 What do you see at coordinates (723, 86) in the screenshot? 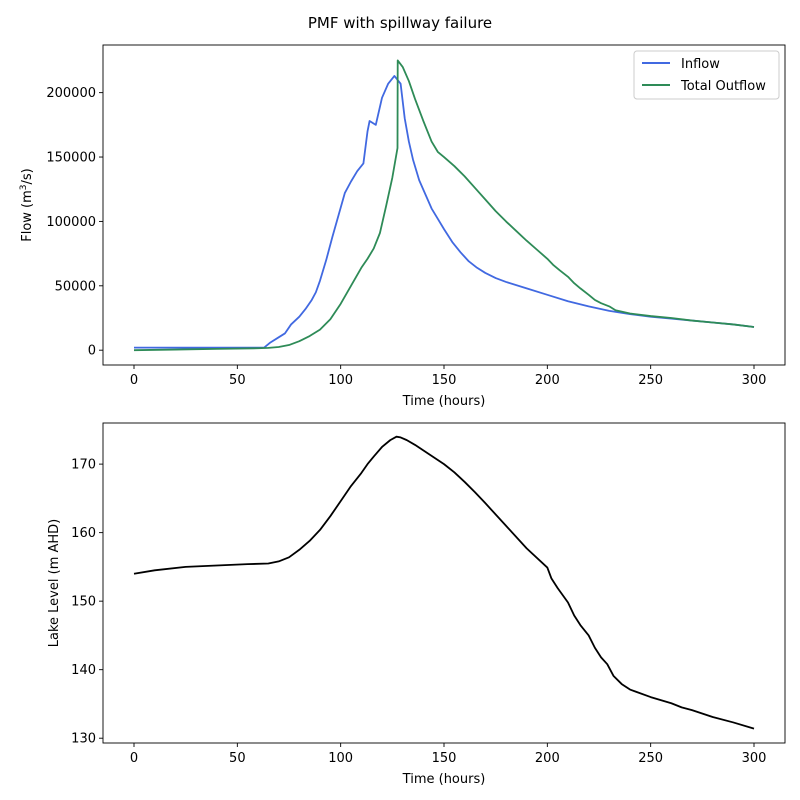
I see `legend-outflow-label: Total Outflow` at bounding box center [723, 86].